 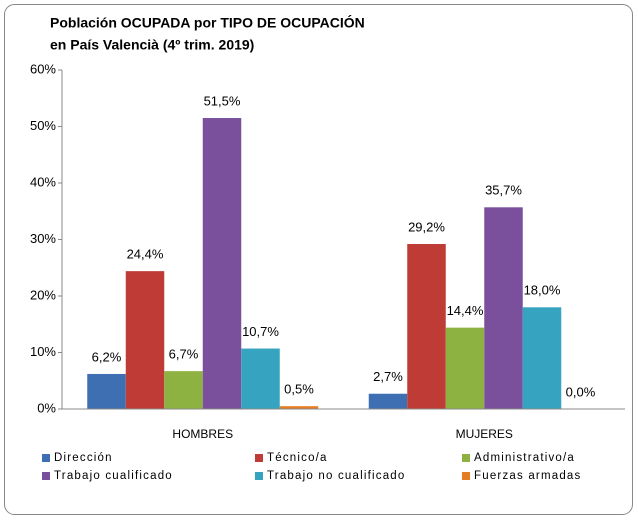 I want to click on value-label: 14,4%, so click(x=465, y=310).